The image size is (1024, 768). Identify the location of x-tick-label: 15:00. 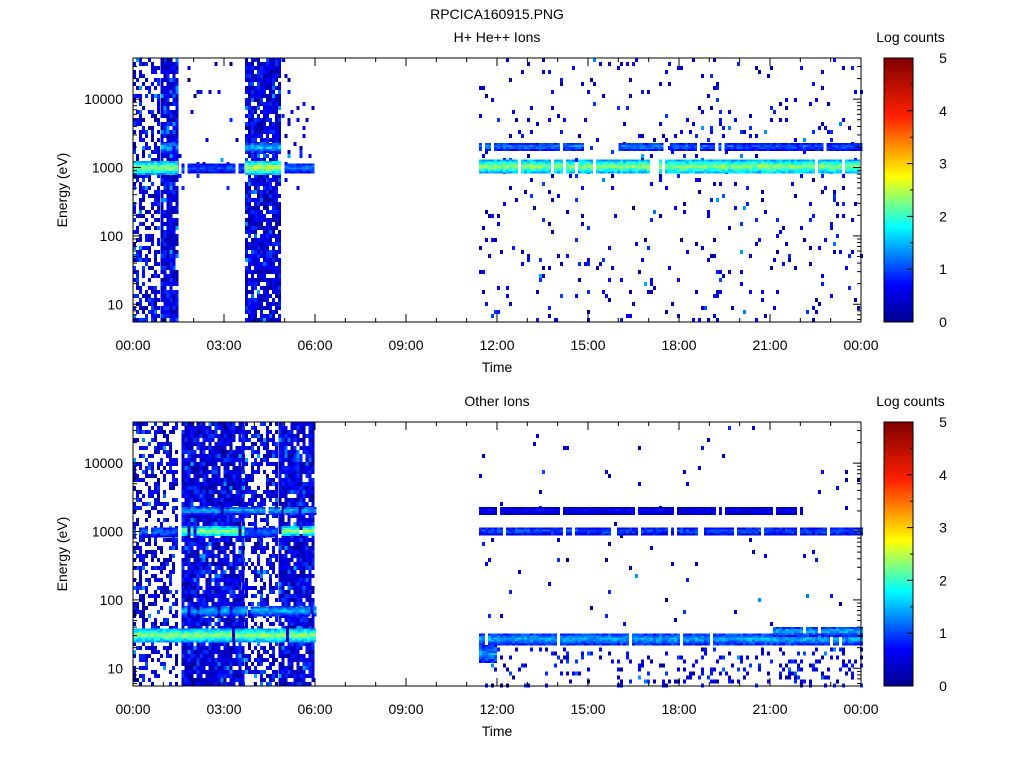
(587, 345).